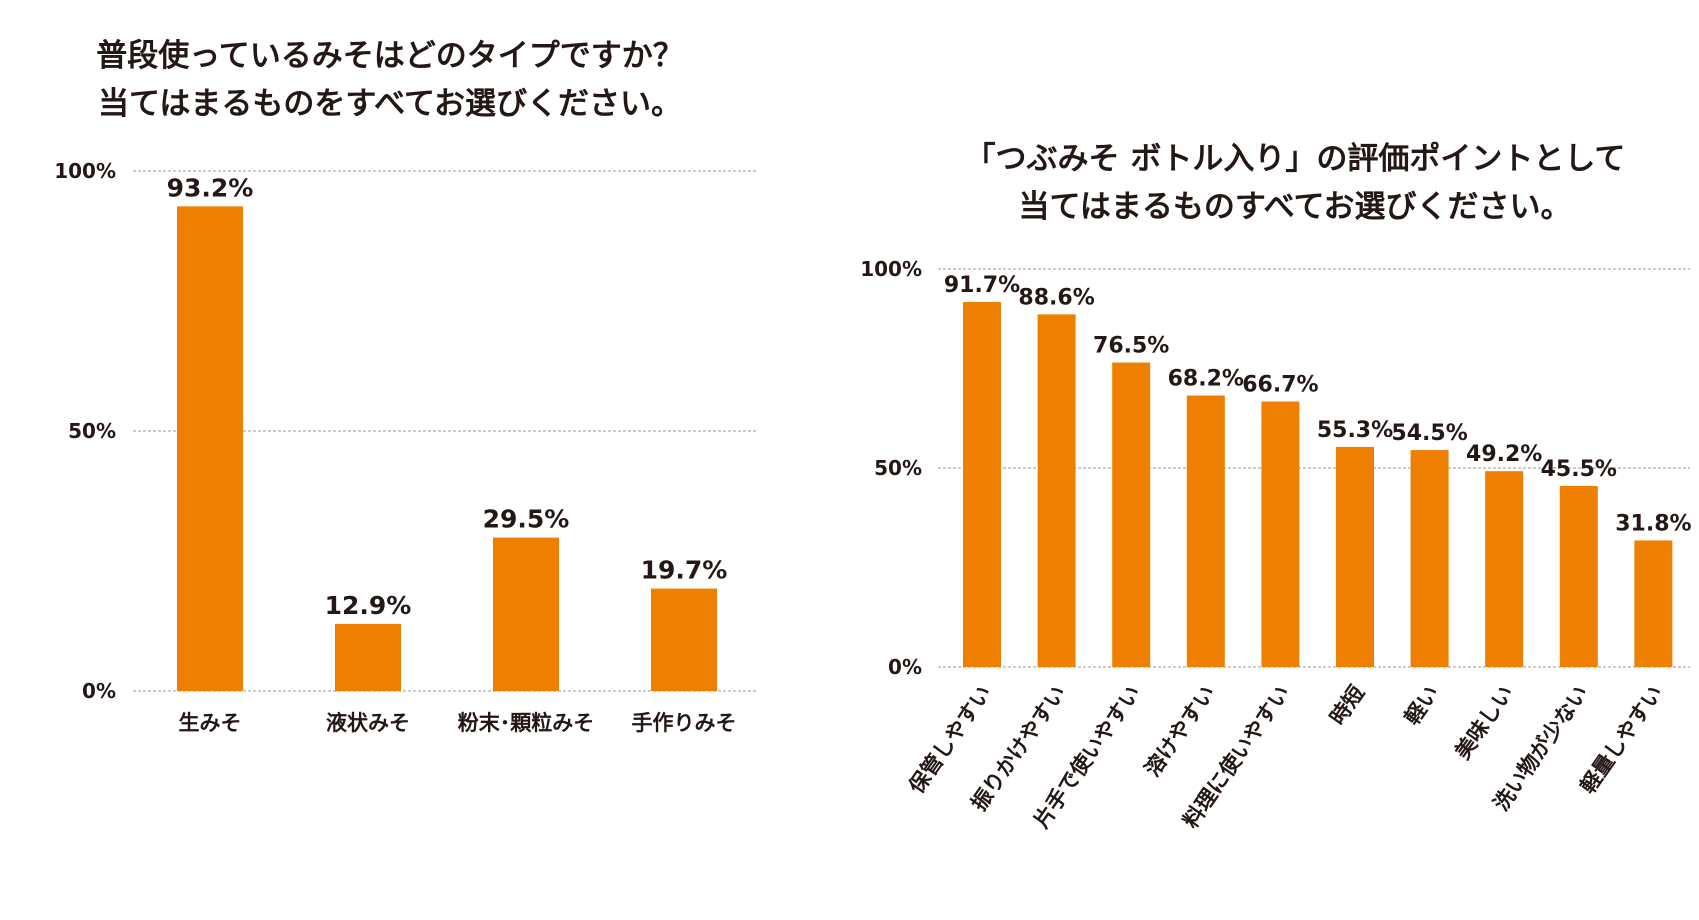  I want to click on chart-2-value-label: 66.7%, so click(1280, 385).